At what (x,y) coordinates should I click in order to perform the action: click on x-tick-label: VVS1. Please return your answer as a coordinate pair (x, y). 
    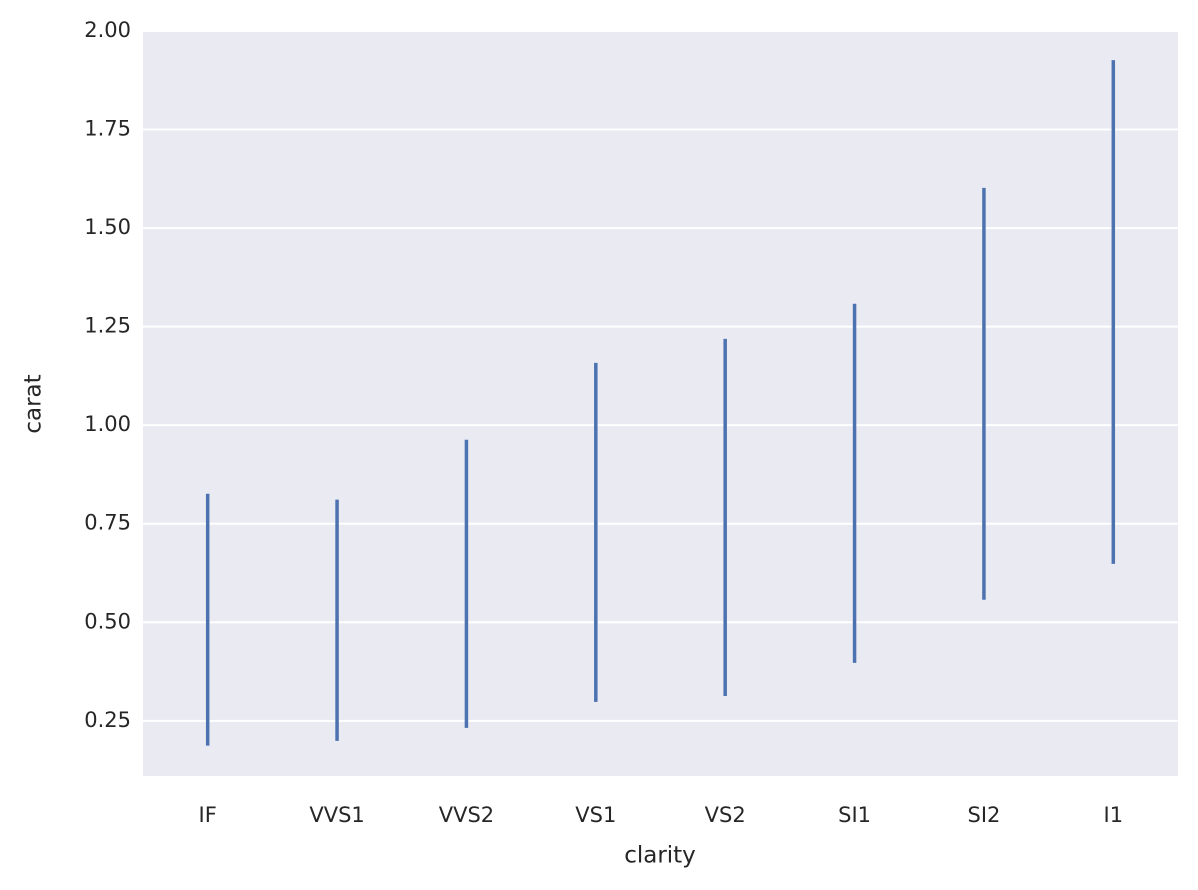
    Looking at the image, I should click on (336, 815).